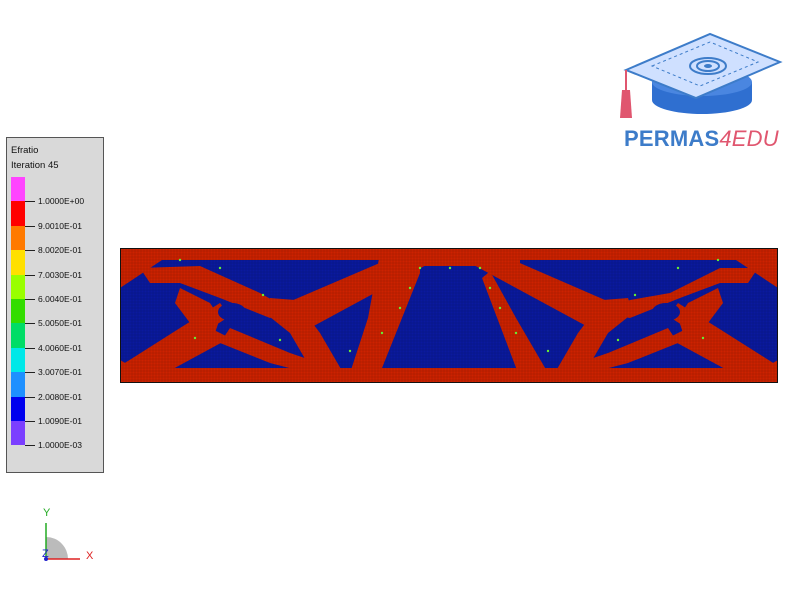  I want to click on legend-iteration: Iteration 45, so click(35, 165).